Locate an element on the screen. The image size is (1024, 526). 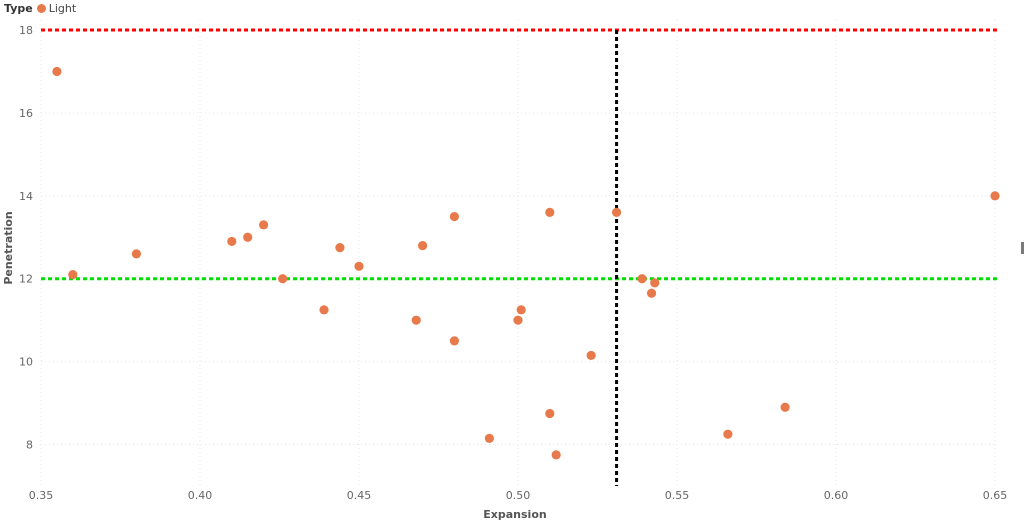
x-tick-label: 0.35 is located at coordinates (41, 495).